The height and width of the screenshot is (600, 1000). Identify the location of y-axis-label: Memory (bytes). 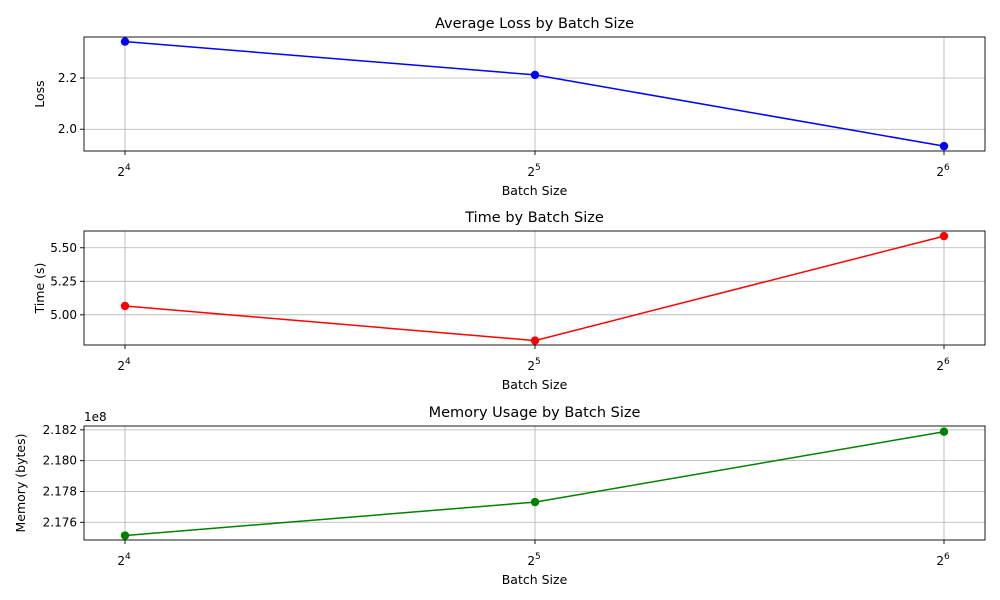
(20, 483).